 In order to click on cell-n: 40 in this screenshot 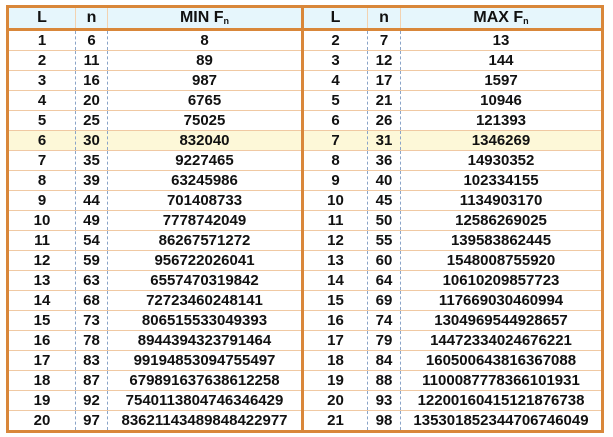, I will do `click(384, 180)`.